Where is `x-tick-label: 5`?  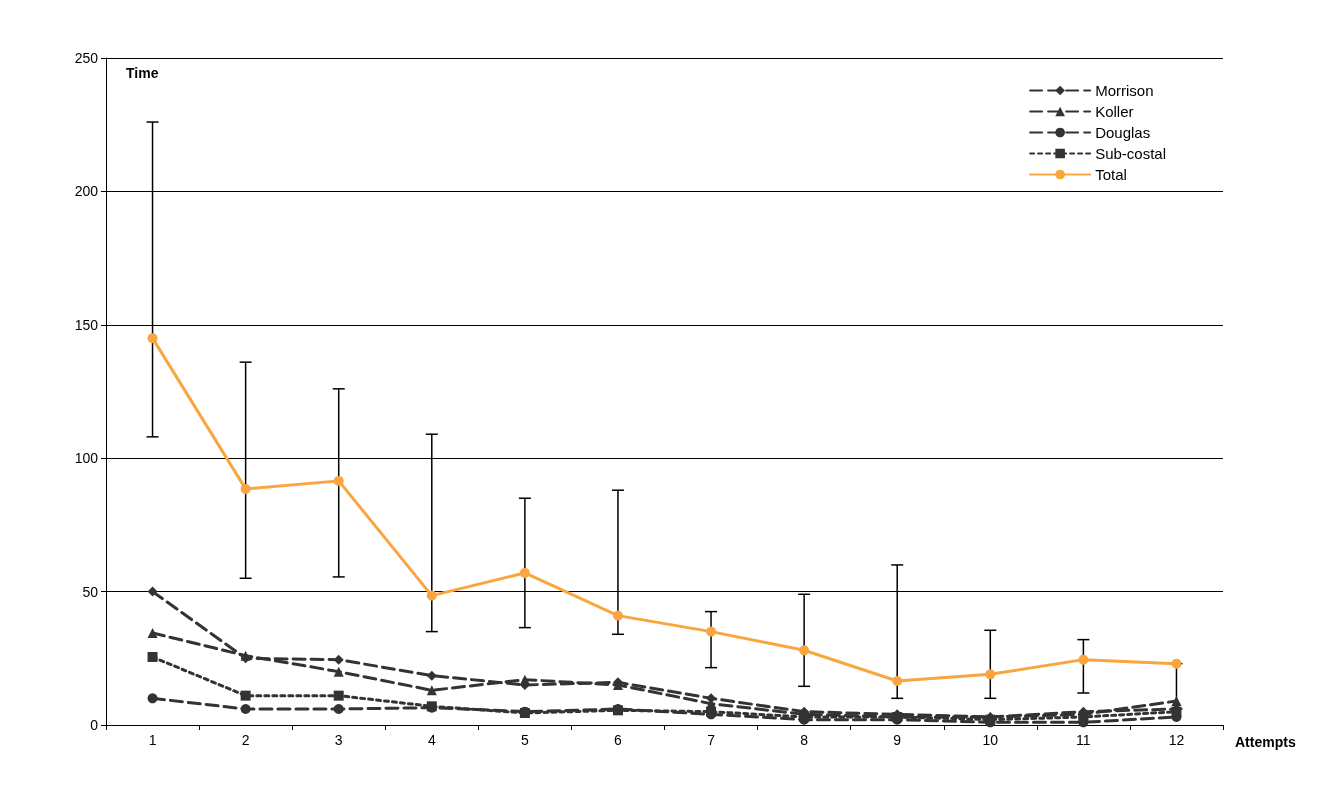 x-tick-label: 5 is located at coordinates (524, 740).